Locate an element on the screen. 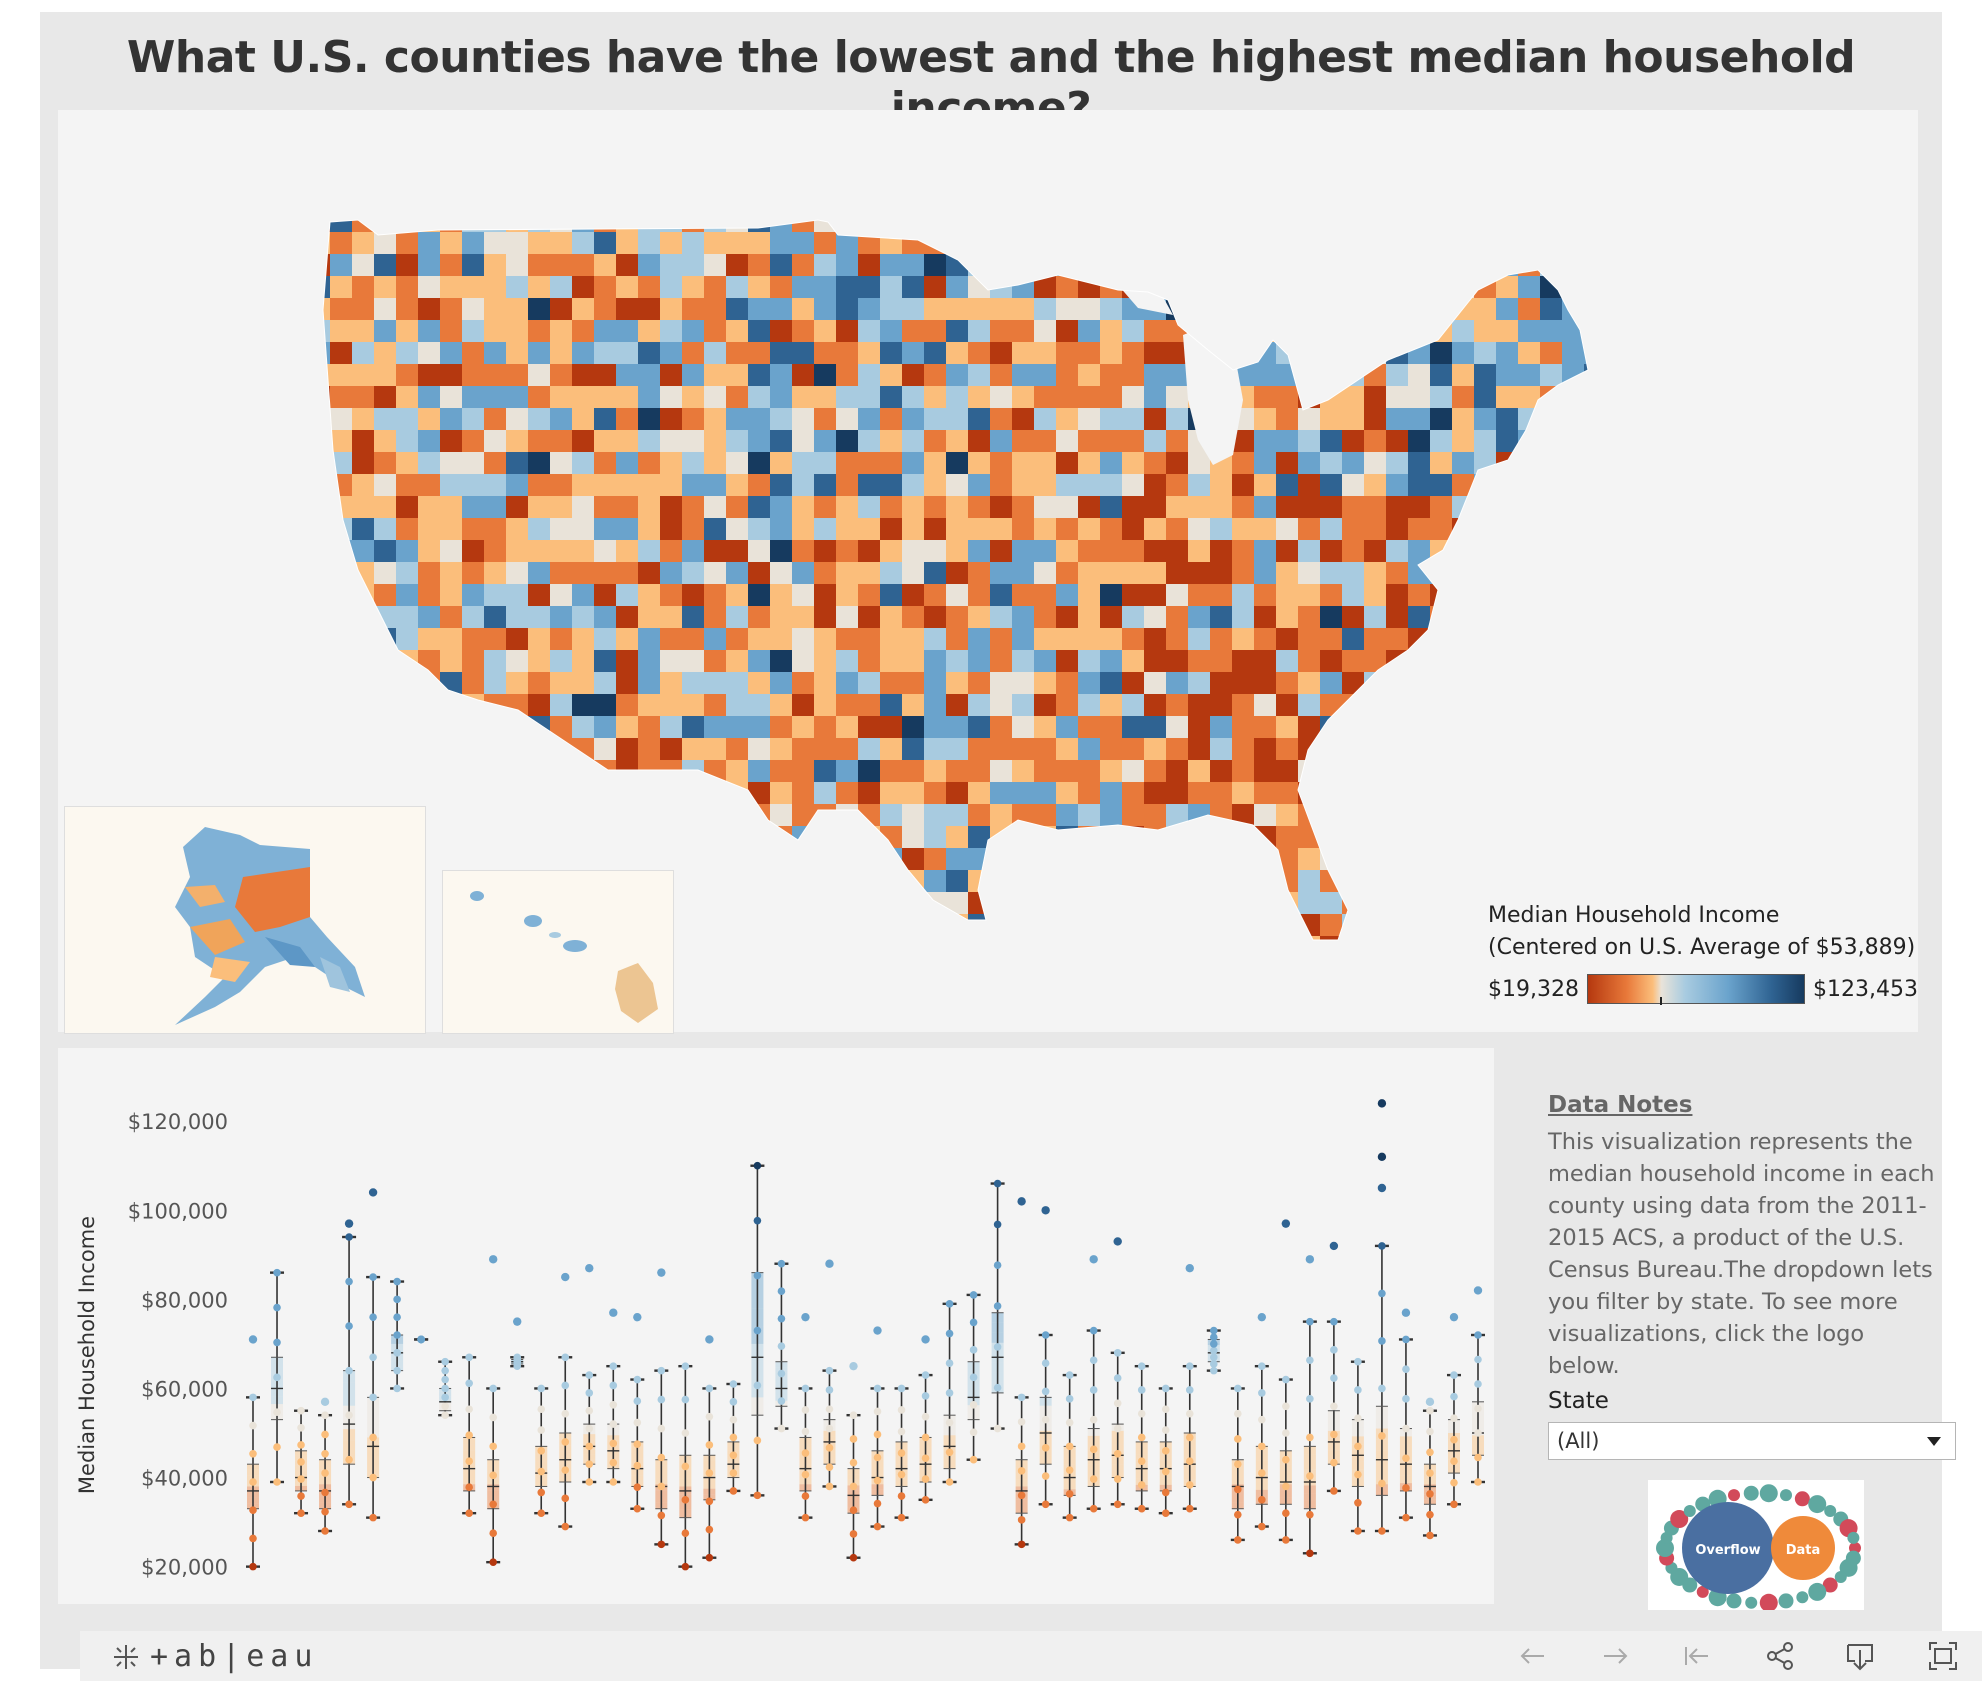 This screenshot has height=1704, width=1982. tableau-brand: +ab|eau is located at coordinates (214, 1656).